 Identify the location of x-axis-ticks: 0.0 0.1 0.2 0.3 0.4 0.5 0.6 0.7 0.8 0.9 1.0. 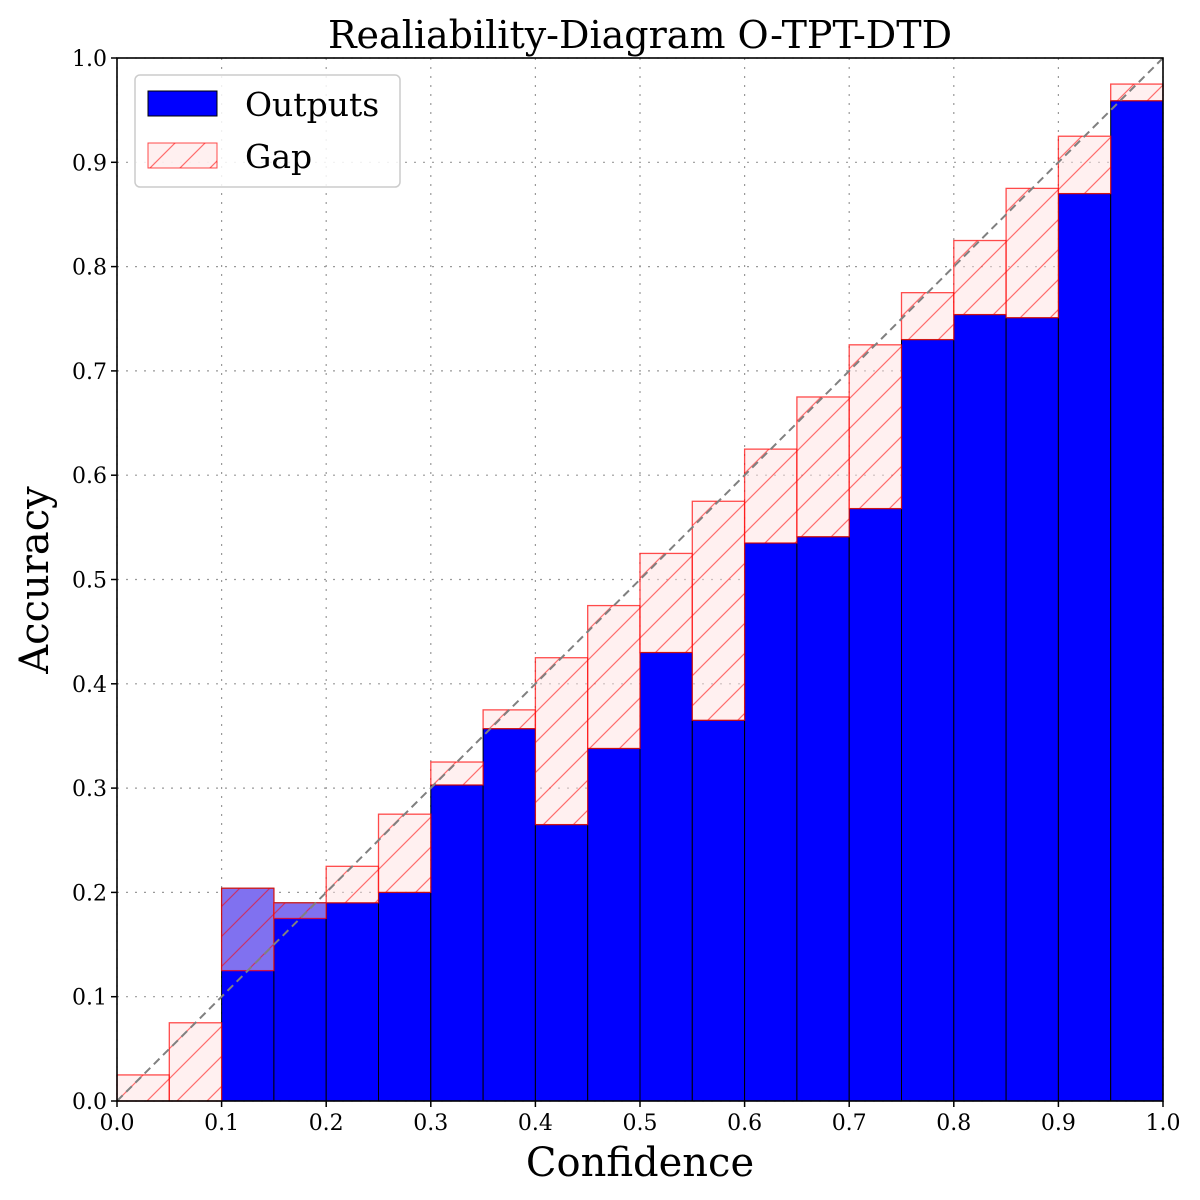
(640, 1118).